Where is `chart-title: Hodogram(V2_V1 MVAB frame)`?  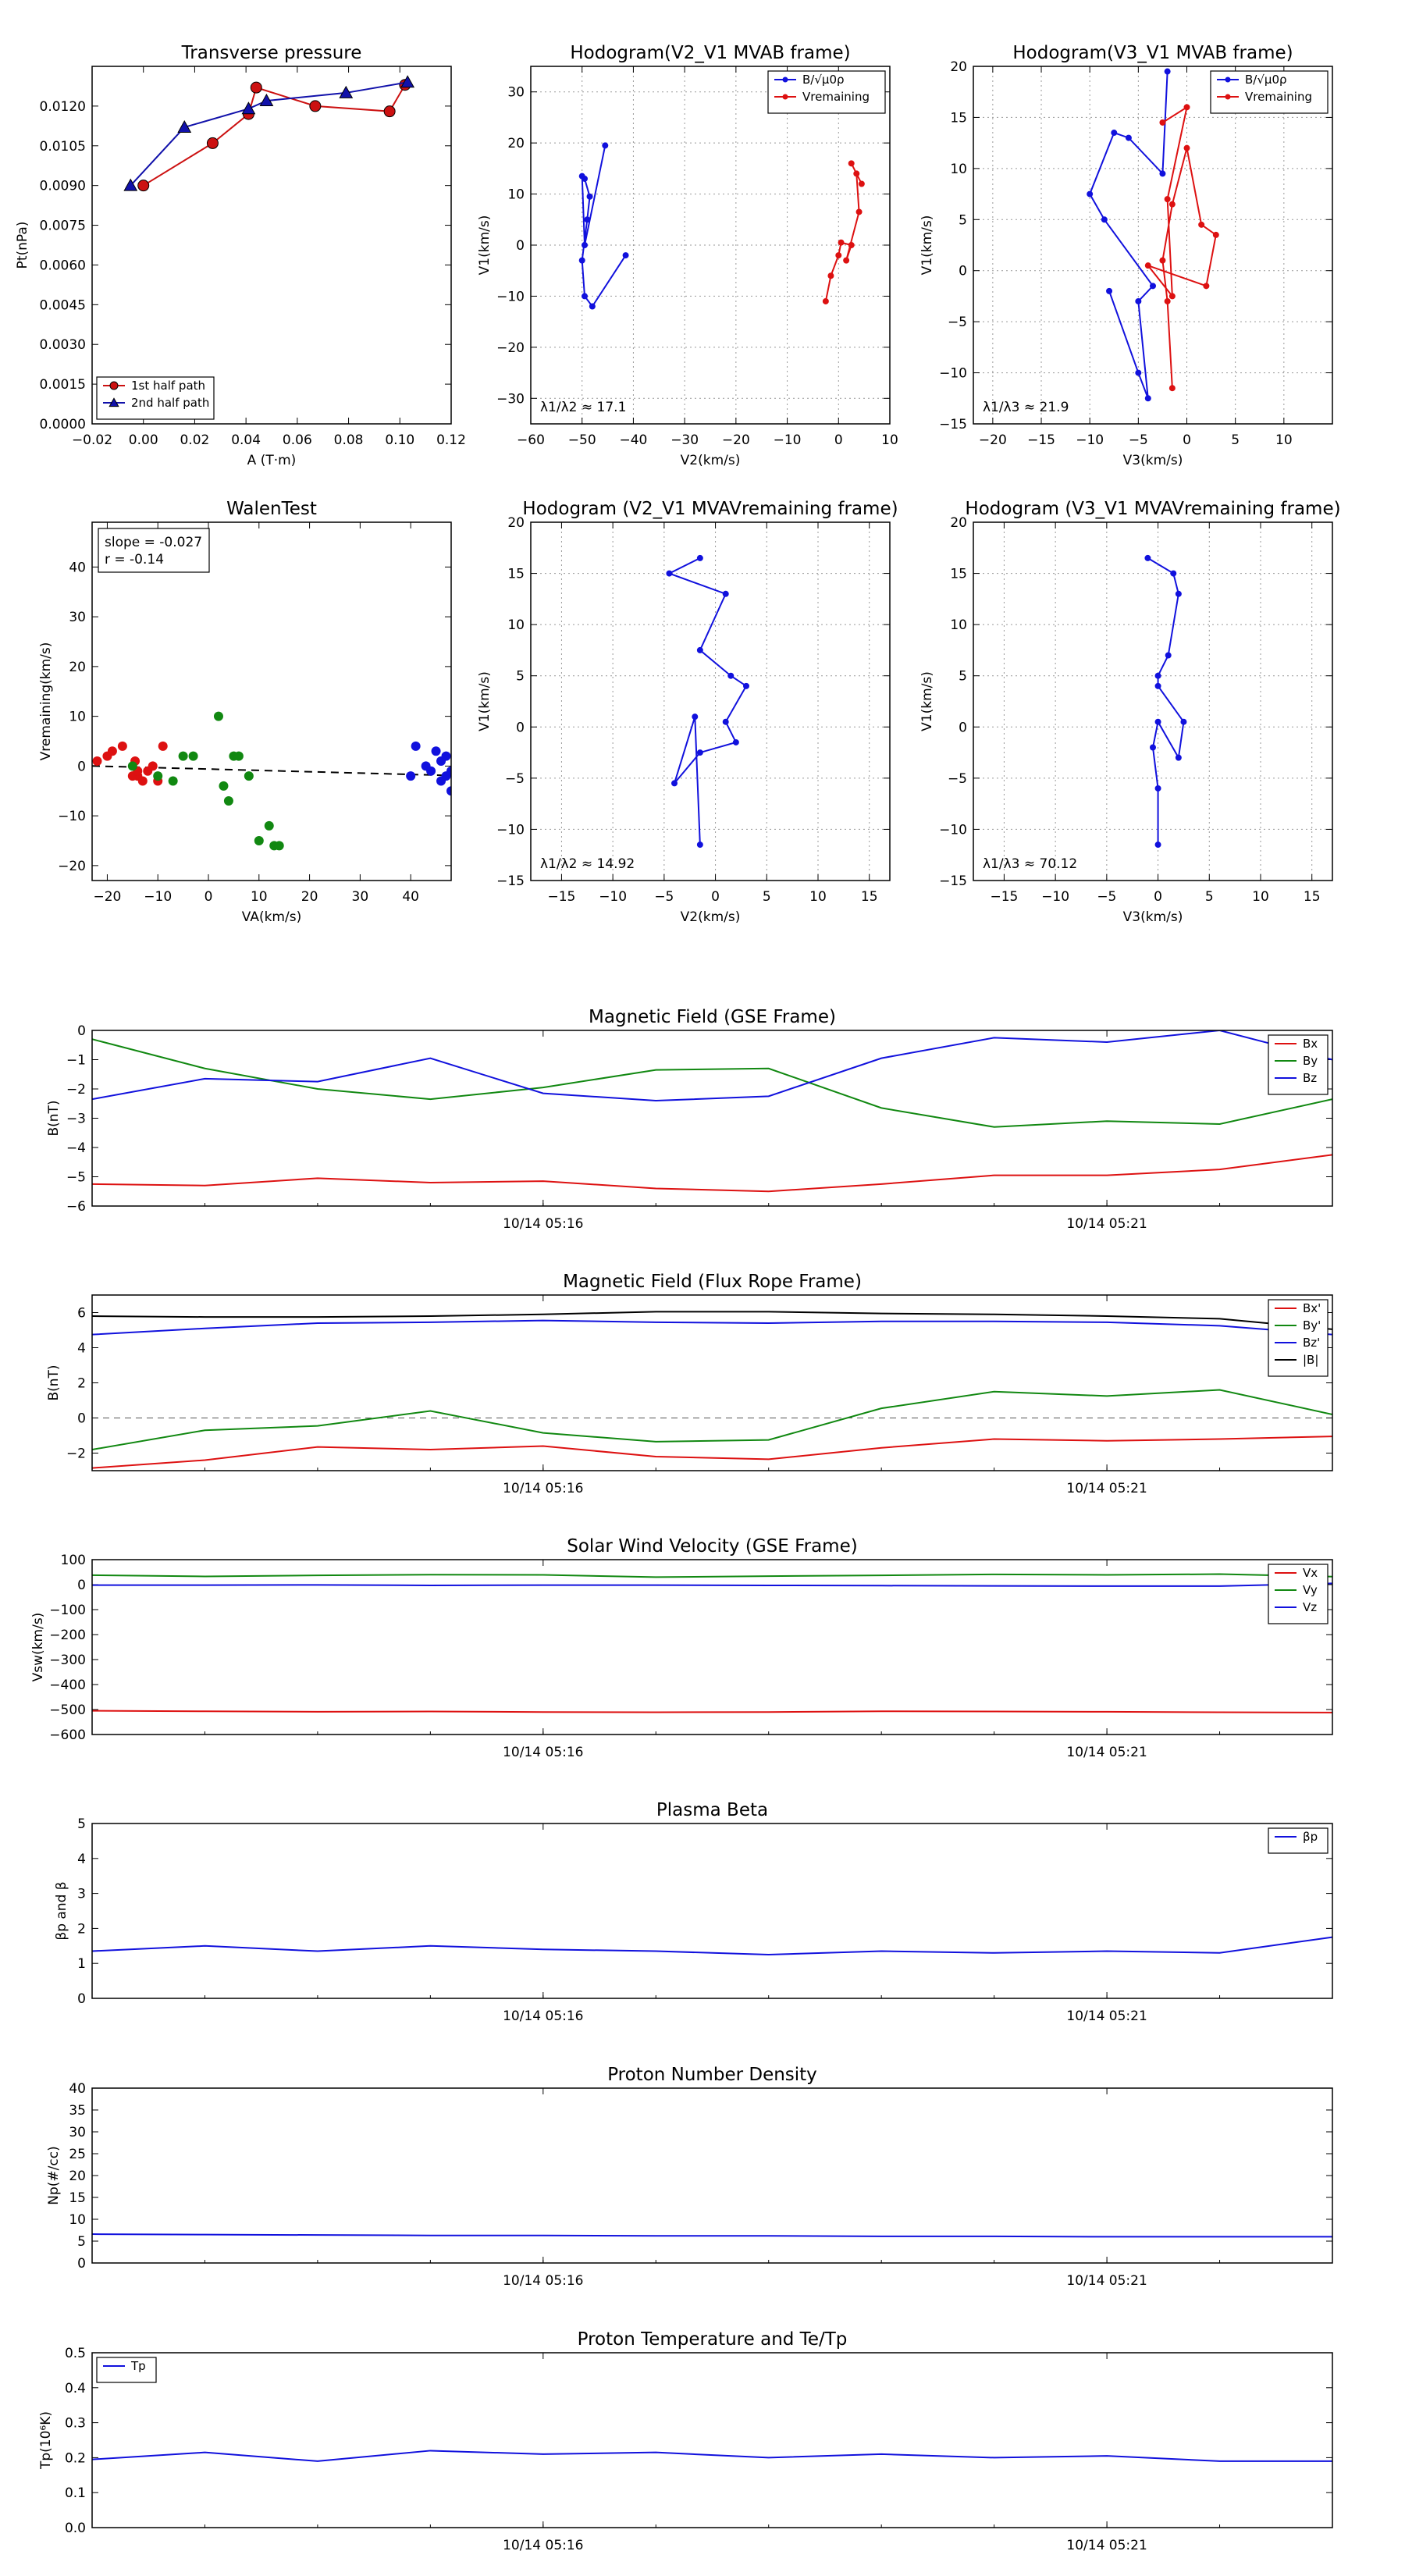 chart-title: Hodogram(V2_V1 MVAB frame) is located at coordinates (710, 53).